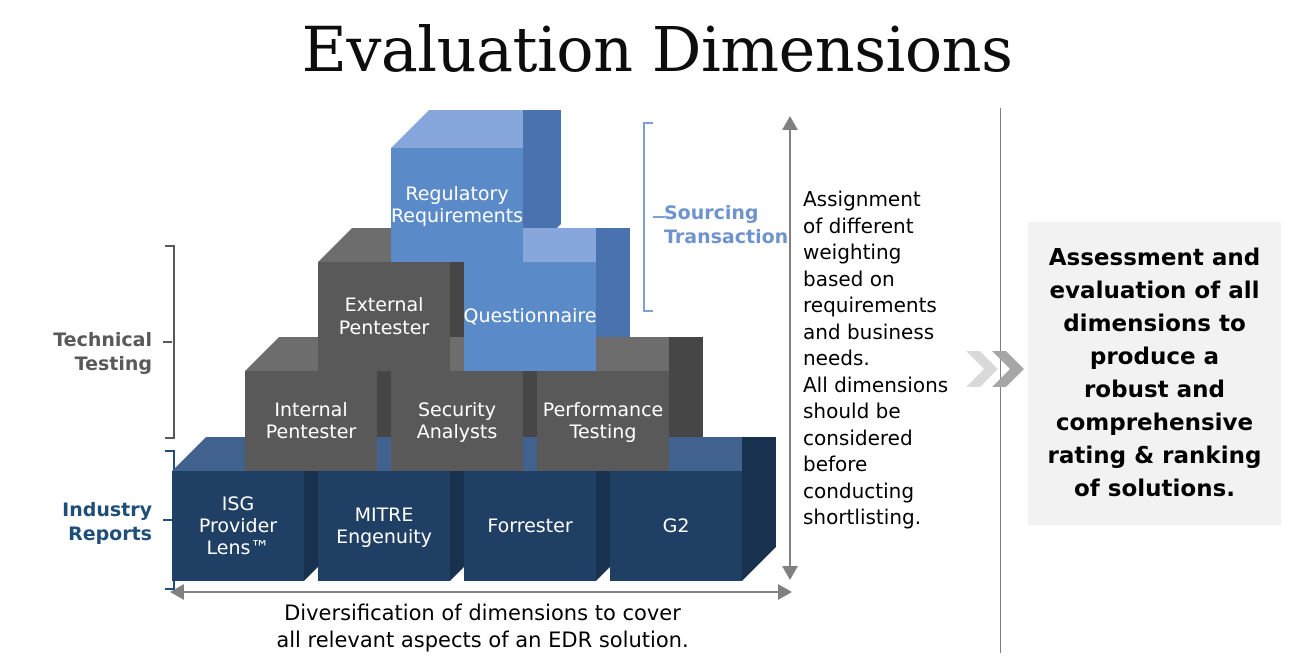  What do you see at coordinates (997, 369) in the screenshot?
I see `double-chevron-right-icon` at bounding box center [997, 369].